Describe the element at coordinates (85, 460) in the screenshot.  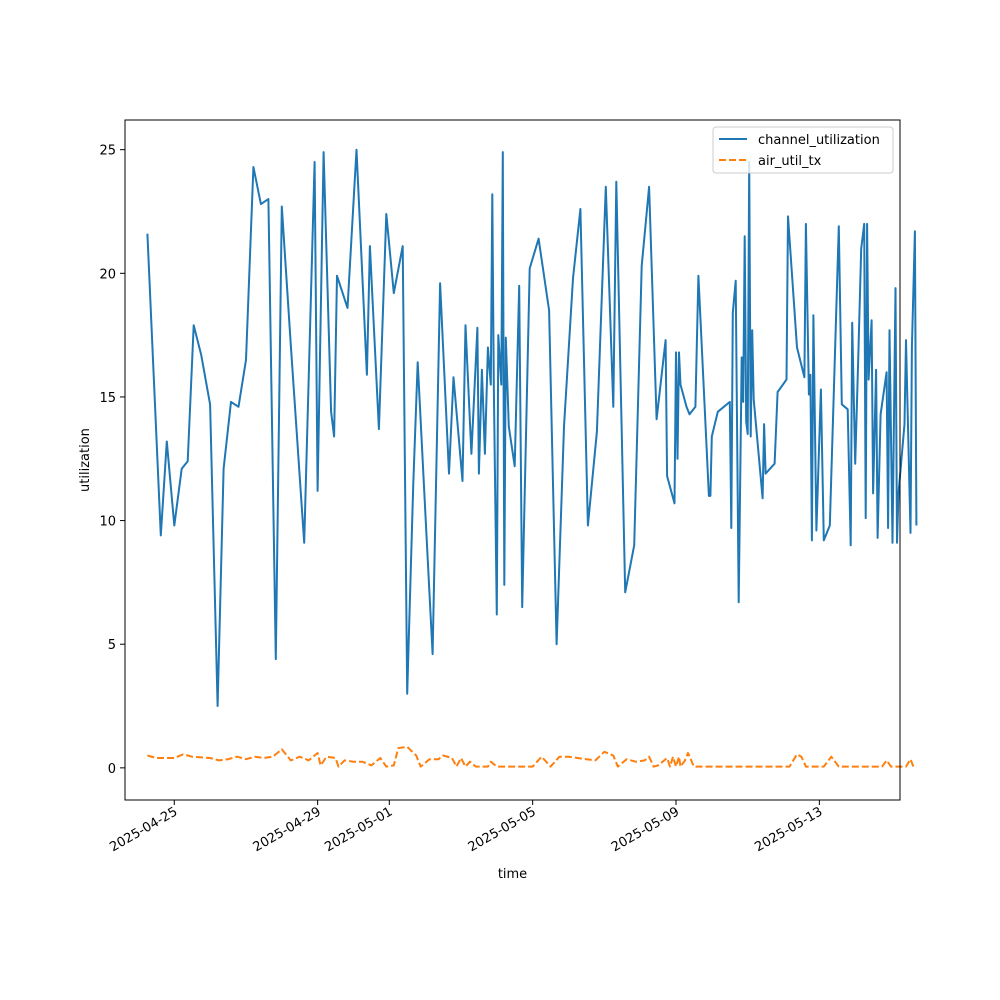
I see `y-axis-label: utilization` at that location.